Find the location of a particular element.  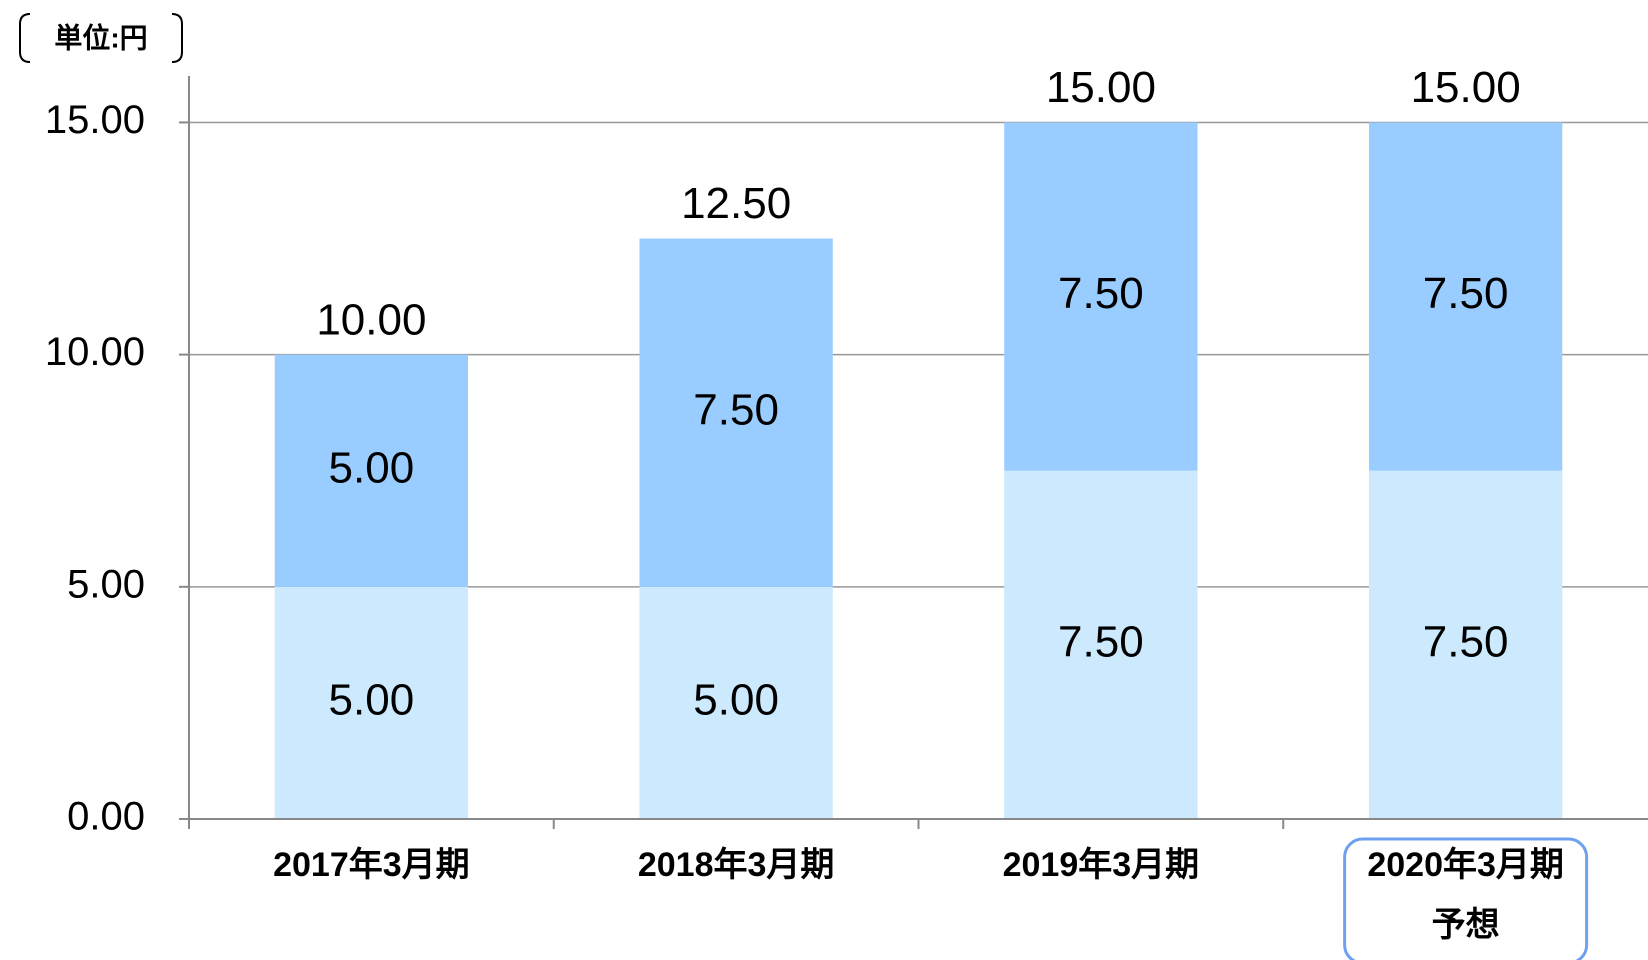

x-tick-label: 2017年3月期 is located at coordinates (371, 865).